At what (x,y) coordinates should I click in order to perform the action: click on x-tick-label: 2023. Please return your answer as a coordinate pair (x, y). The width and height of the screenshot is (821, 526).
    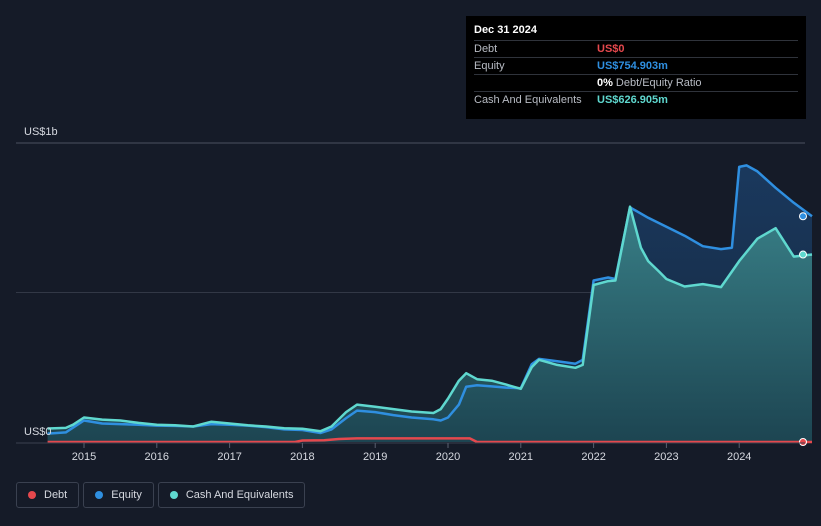
    Looking at the image, I should click on (666, 457).